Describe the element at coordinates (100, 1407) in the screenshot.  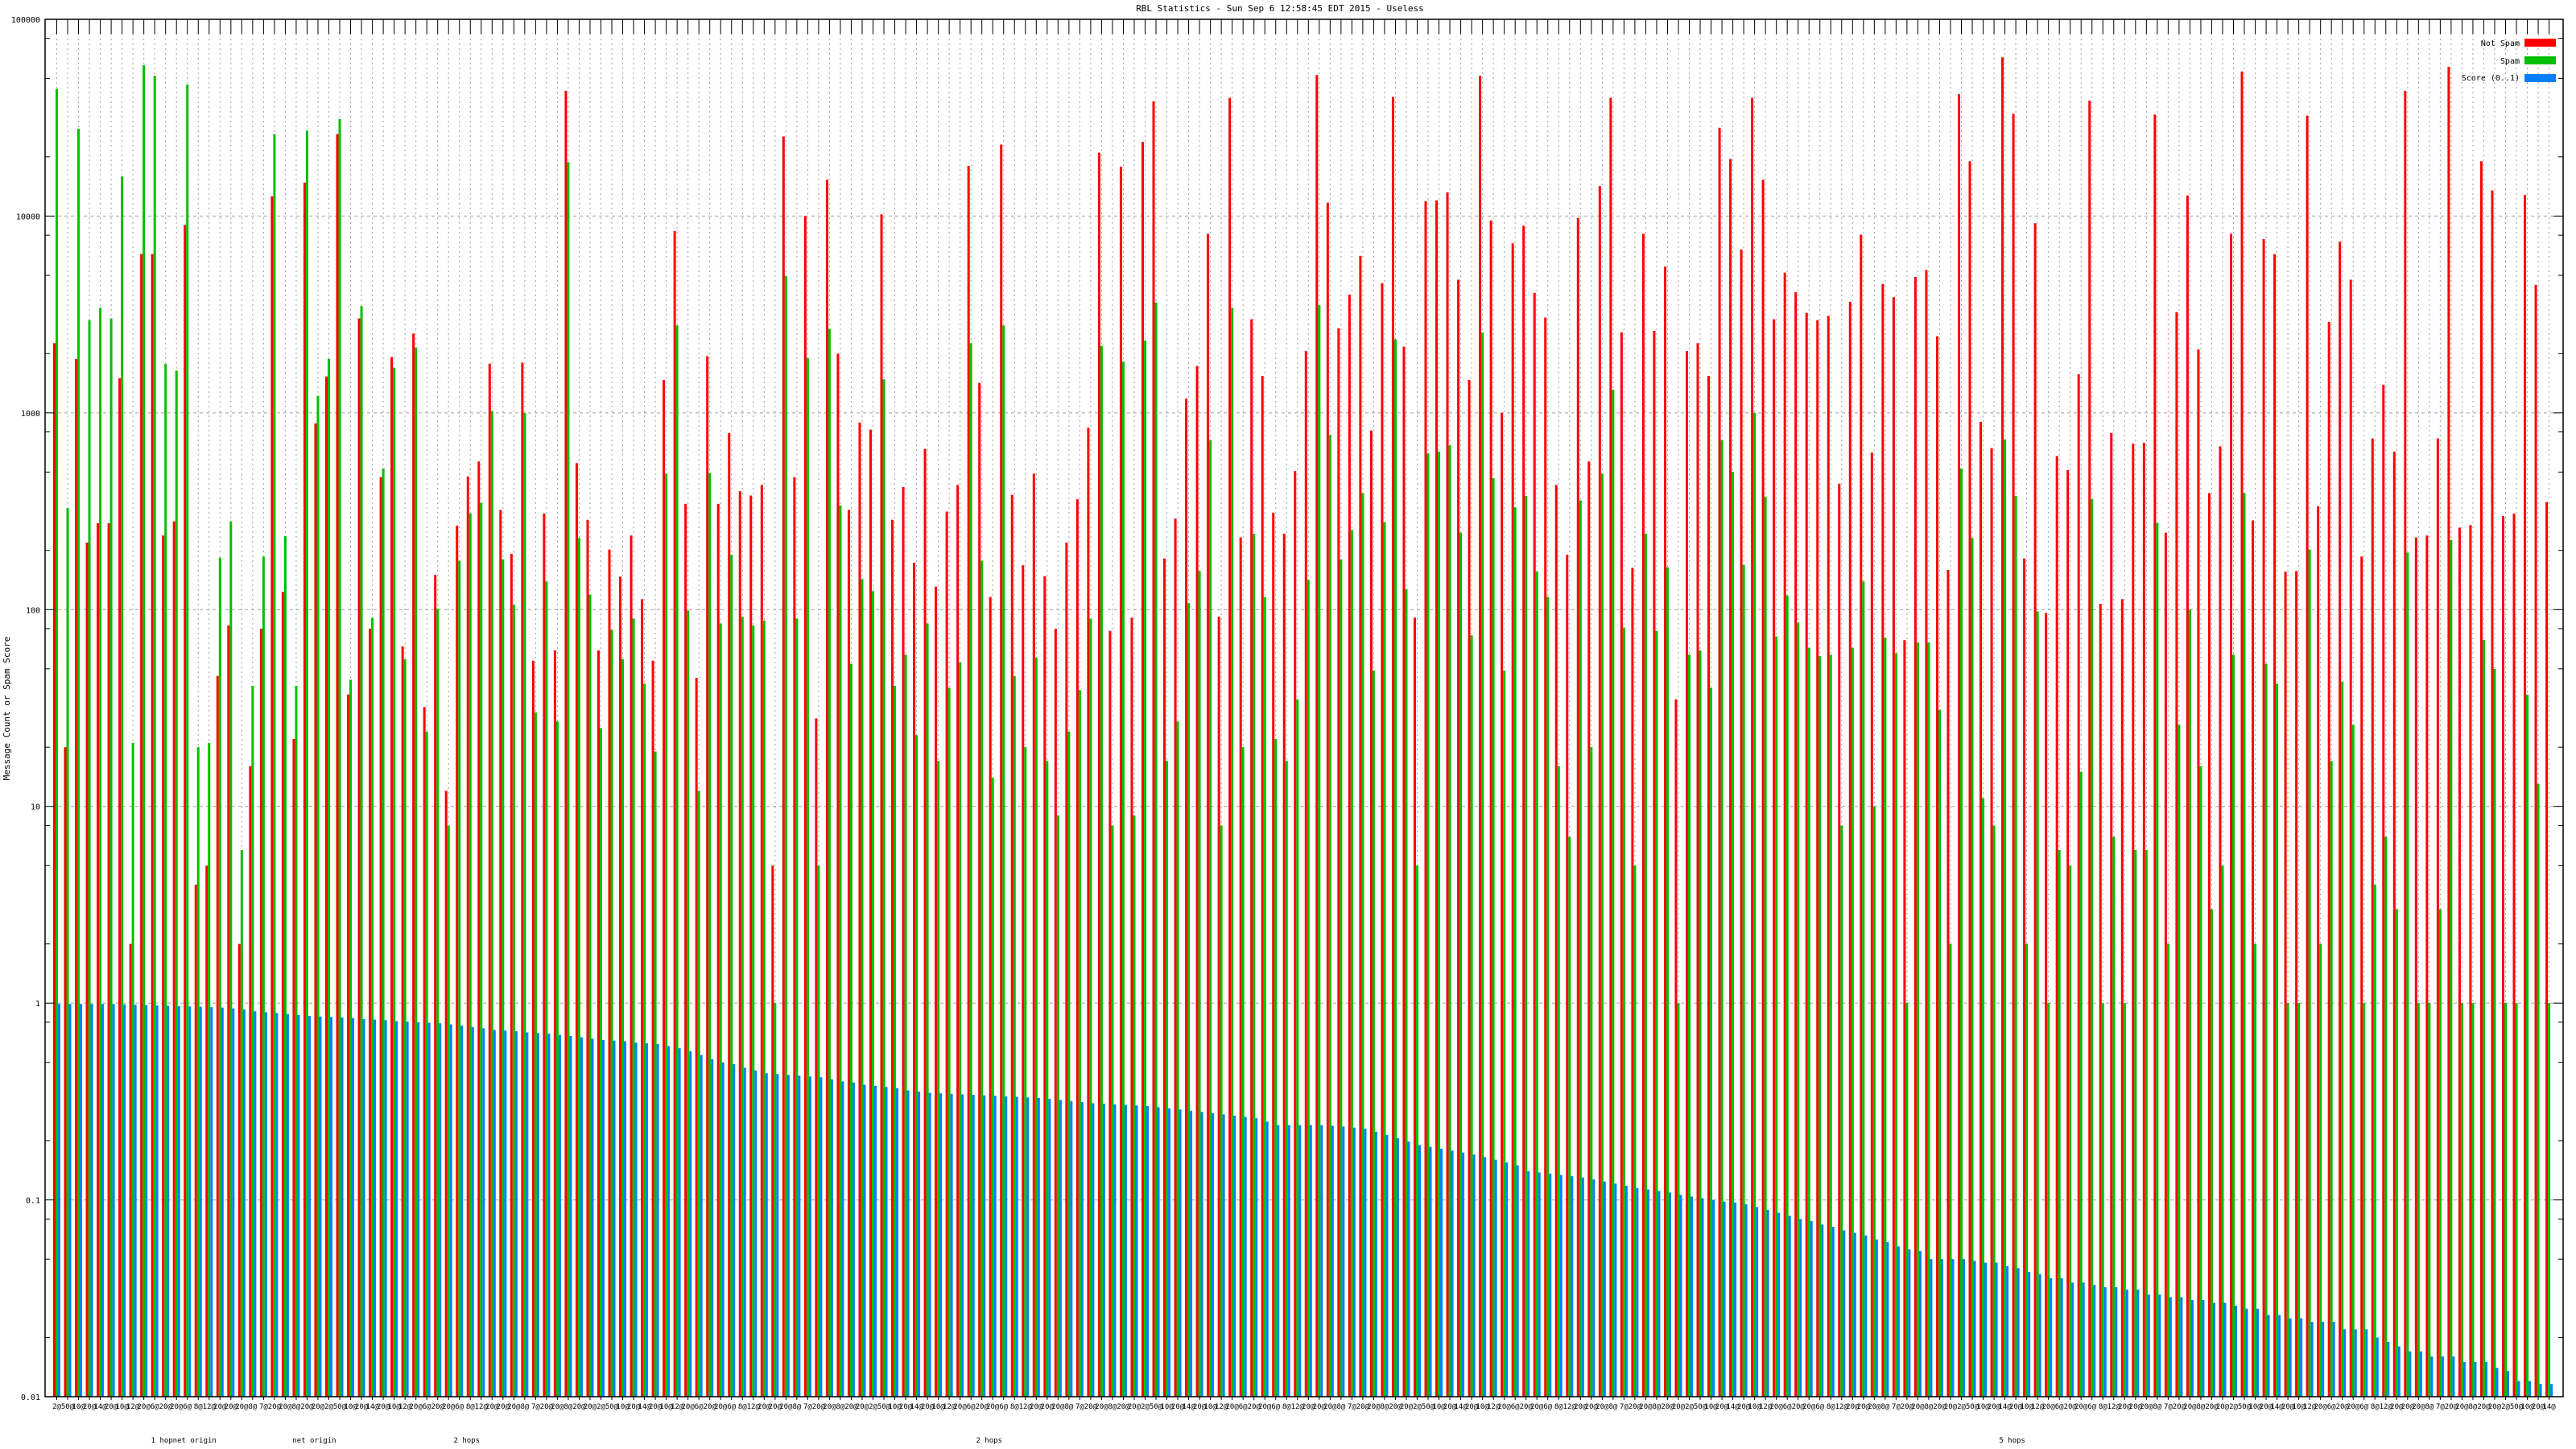
I see `x-tick-label: 14@` at that location.